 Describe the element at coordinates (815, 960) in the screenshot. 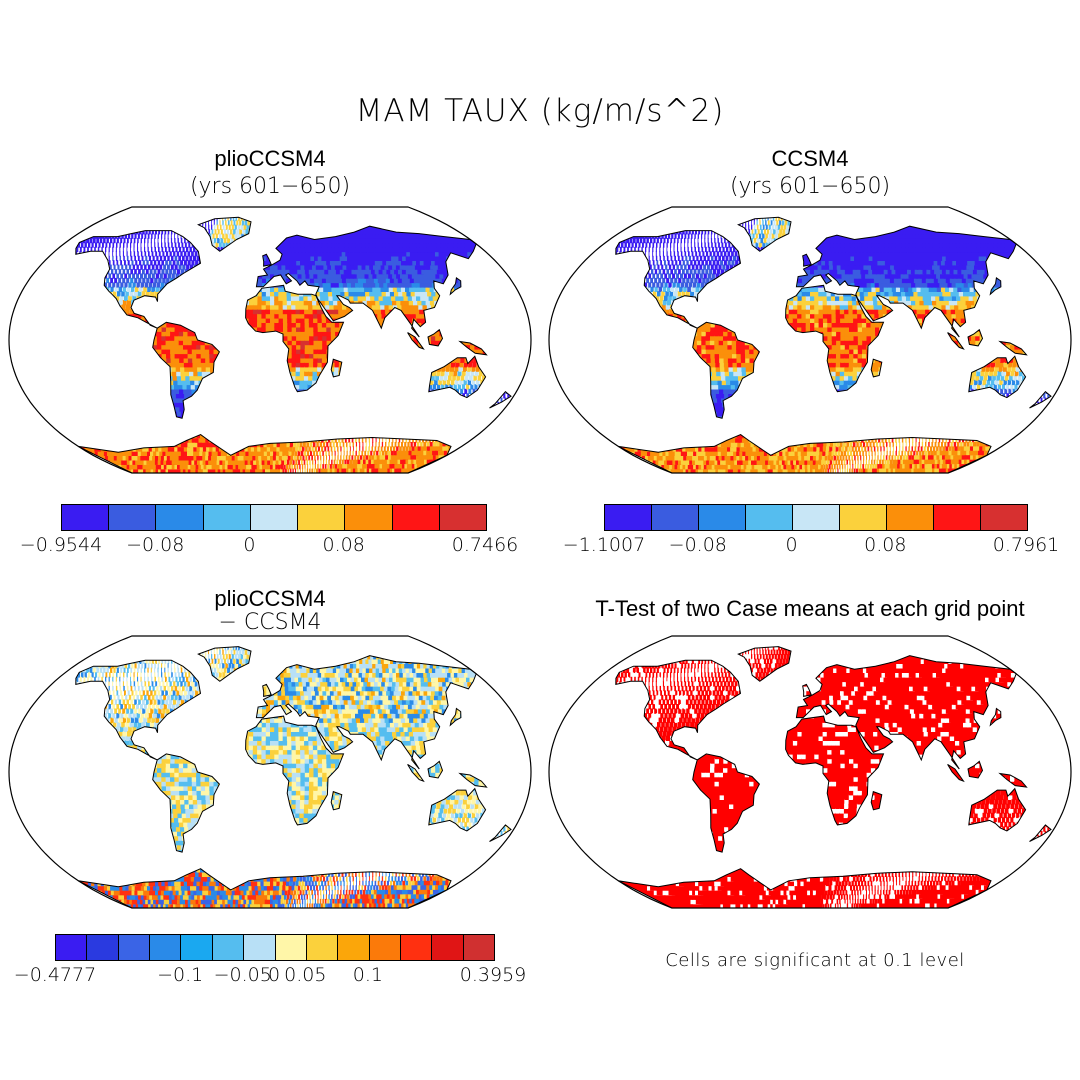

I see `significance-note: Cells are significant at 0.1 level` at that location.